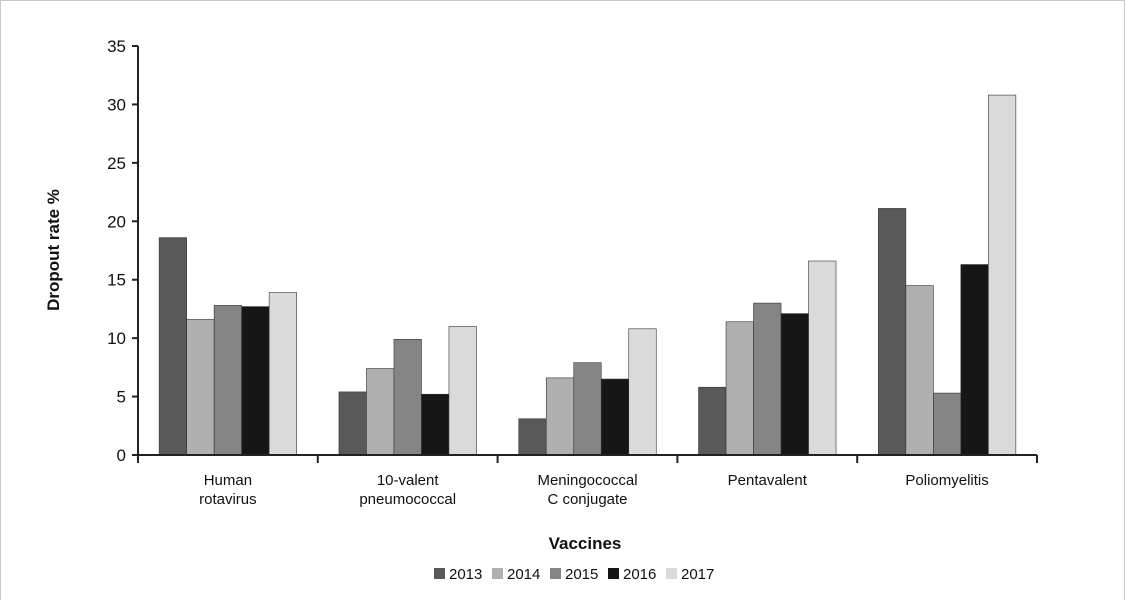 The height and width of the screenshot is (606, 1127). Describe the element at coordinates (581, 574) in the screenshot. I see `legend-label: 2015` at that location.